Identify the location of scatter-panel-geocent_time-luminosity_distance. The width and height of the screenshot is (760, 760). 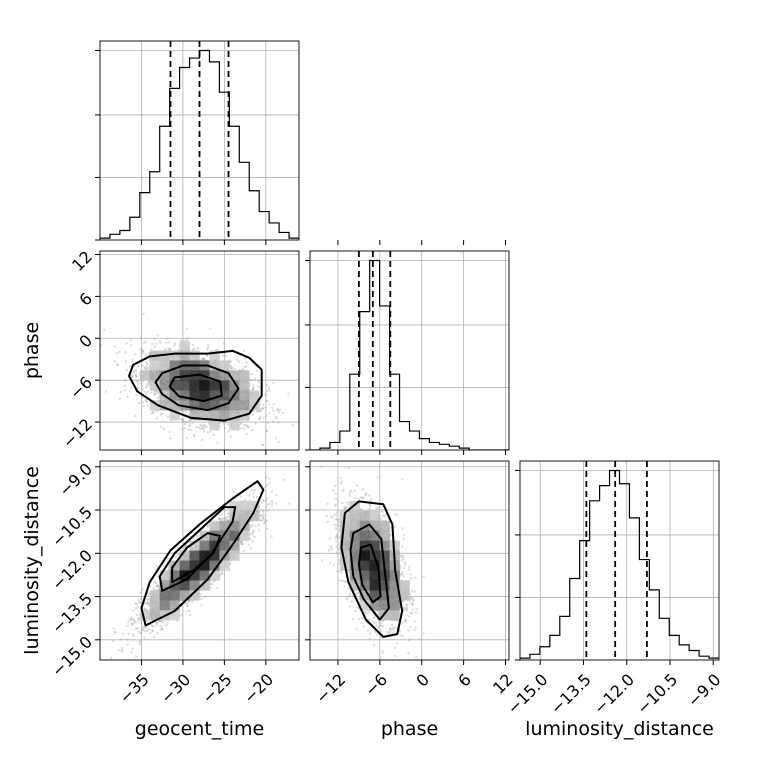
(199, 560).